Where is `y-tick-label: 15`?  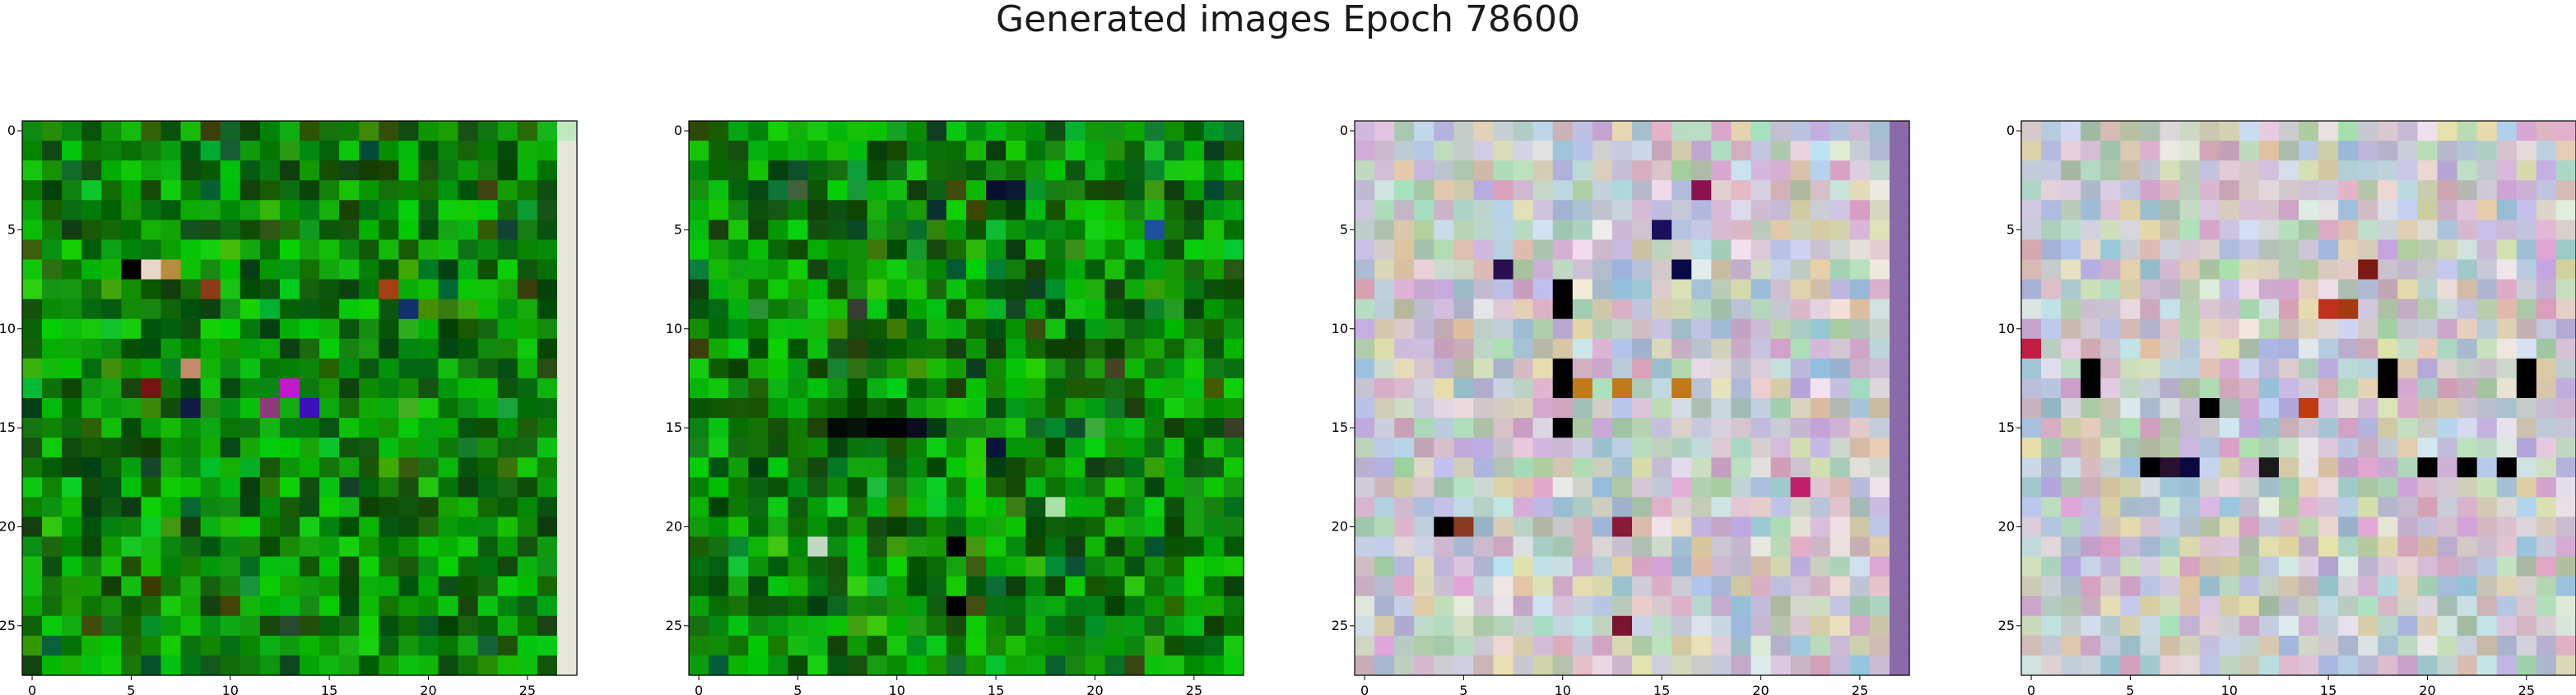 y-tick-label: 15 is located at coordinates (1340, 427).